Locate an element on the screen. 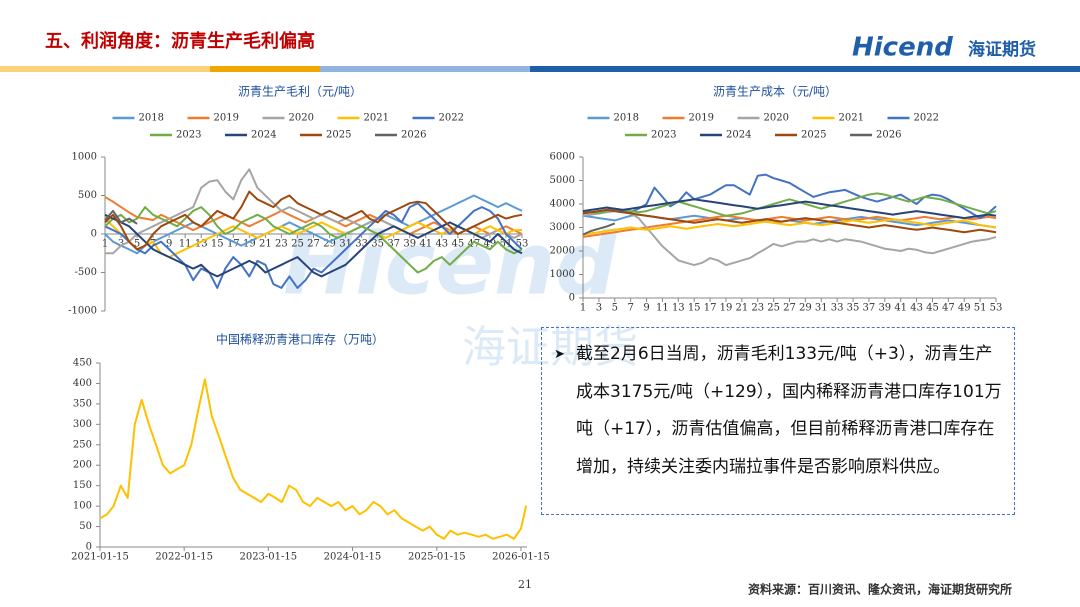 Image resolution: width=1080 pixels, height=607 pixels. chart-title: 沥青生产成本（元/吨） is located at coordinates (775, 92).